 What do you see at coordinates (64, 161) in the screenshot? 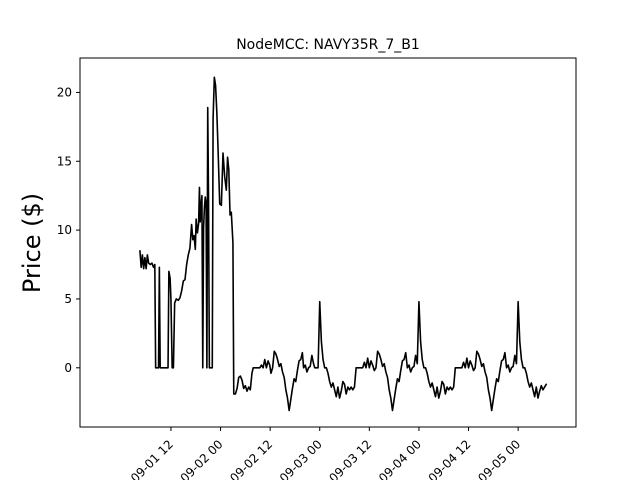
I see `y-tick-label: 15` at bounding box center [64, 161].